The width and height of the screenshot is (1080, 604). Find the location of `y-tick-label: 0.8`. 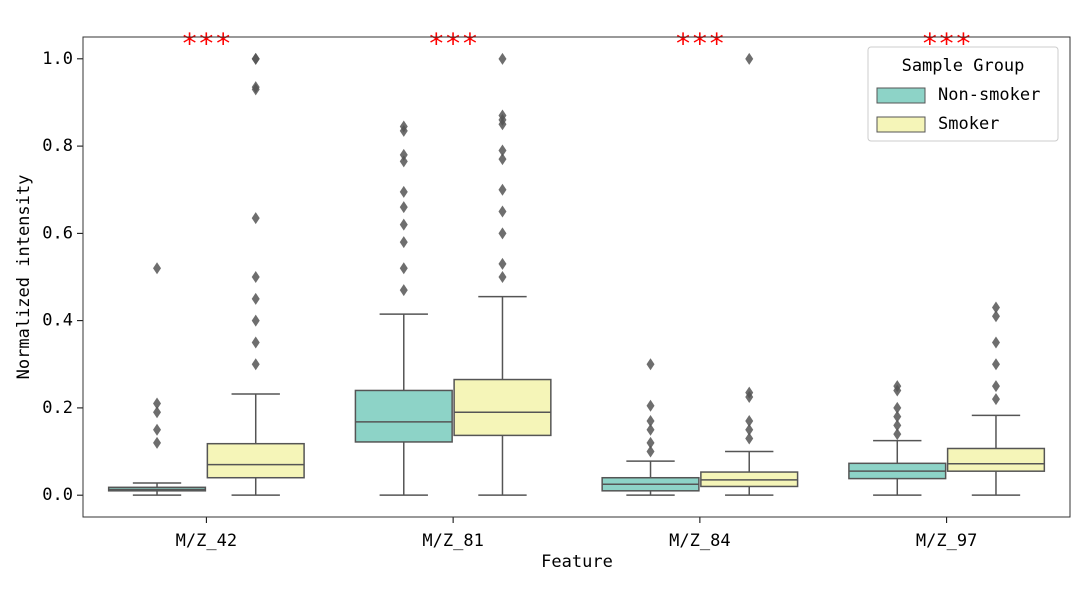

y-tick-label: 0.8 is located at coordinates (57, 146).